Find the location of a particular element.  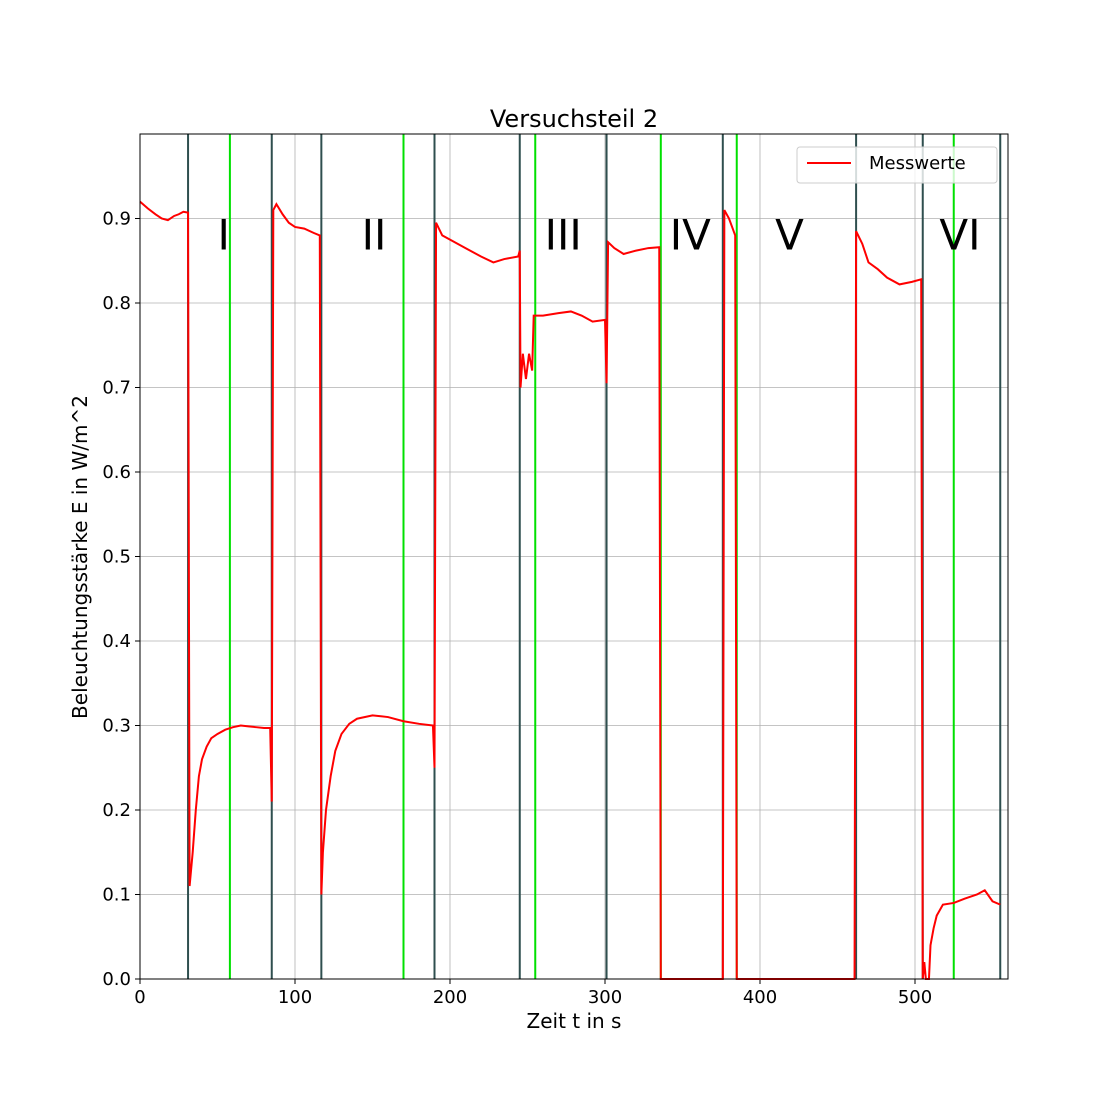

y-tick-label: 0.1 is located at coordinates (116, 895).